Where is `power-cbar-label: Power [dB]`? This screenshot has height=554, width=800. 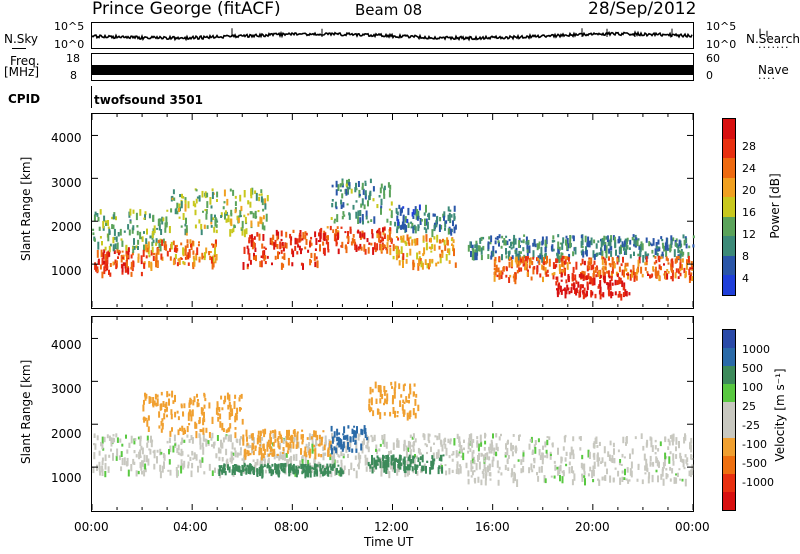 power-cbar-label: Power [dB] is located at coordinates (775, 206).